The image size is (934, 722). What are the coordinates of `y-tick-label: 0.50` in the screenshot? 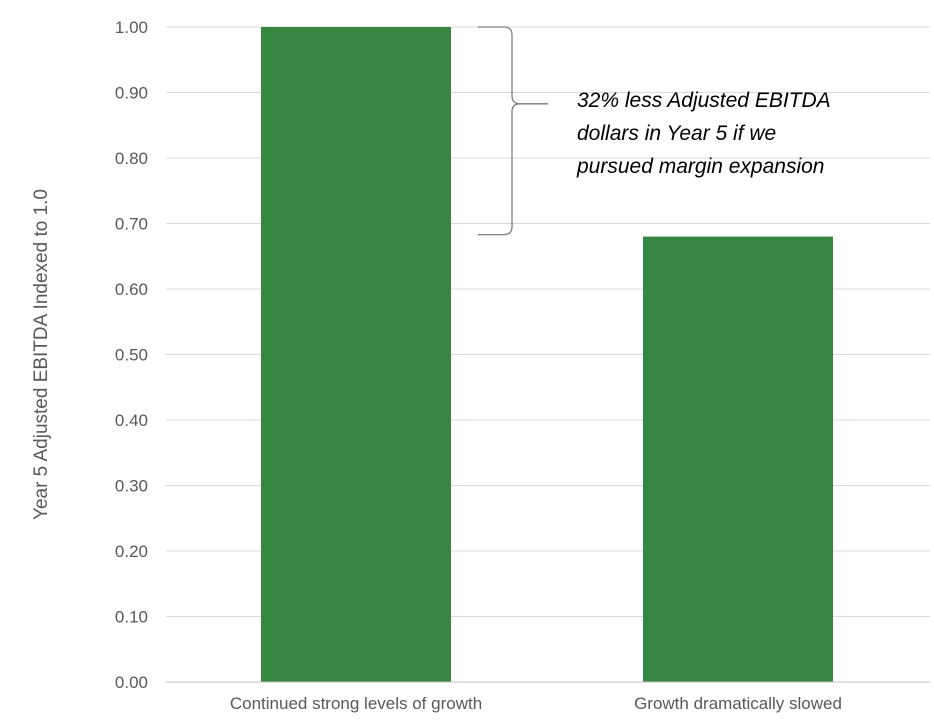 It's located at (131, 355).